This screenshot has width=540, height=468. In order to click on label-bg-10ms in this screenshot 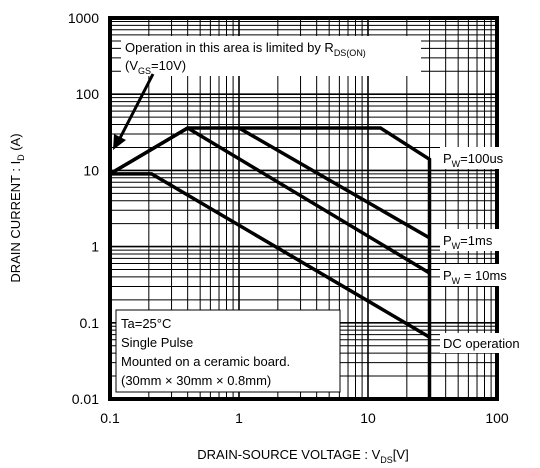, I will do `click(480, 275)`.